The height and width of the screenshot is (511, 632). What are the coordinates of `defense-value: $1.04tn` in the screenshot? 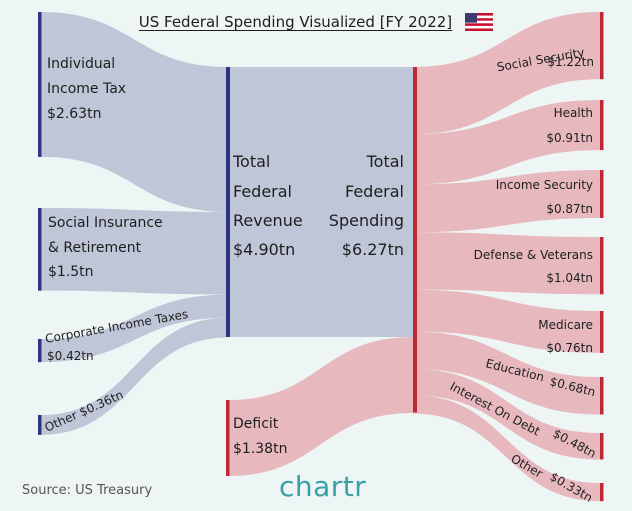 It's located at (569, 278).